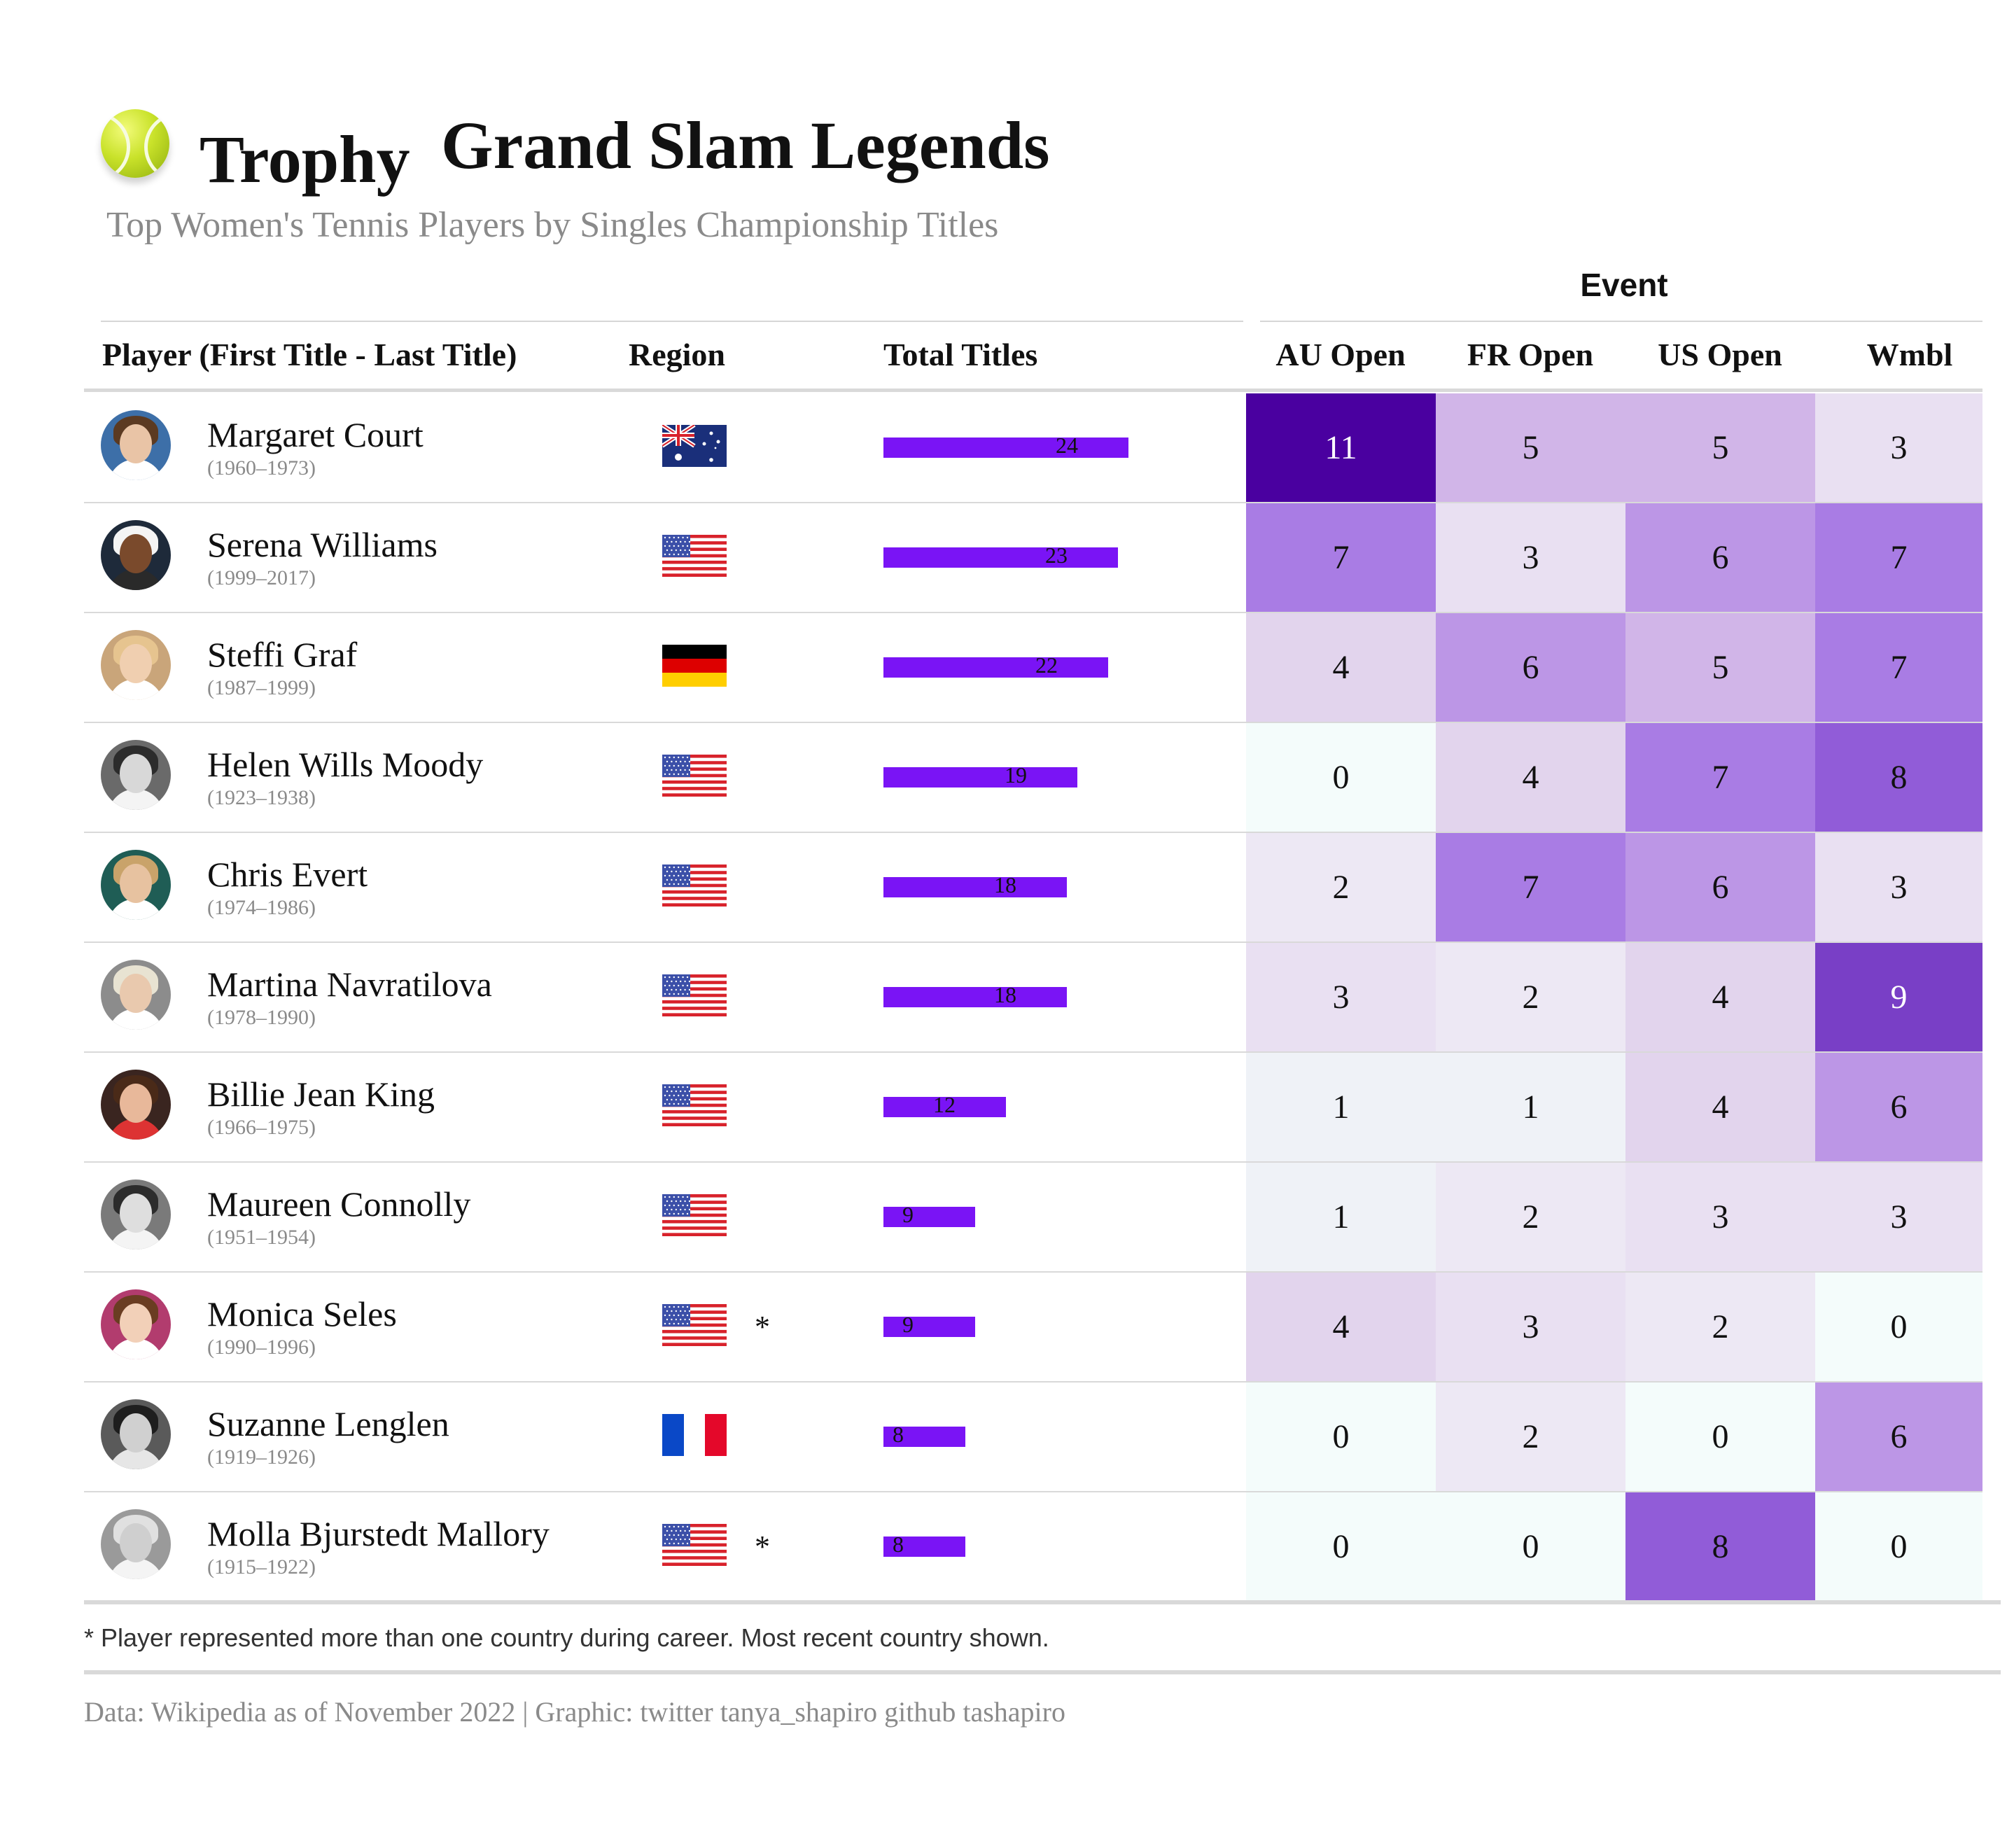 This screenshot has width=2014, height=1848. What do you see at coordinates (1531, 447) in the screenshot?
I see `fr-open-cell: 5` at bounding box center [1531, 447].